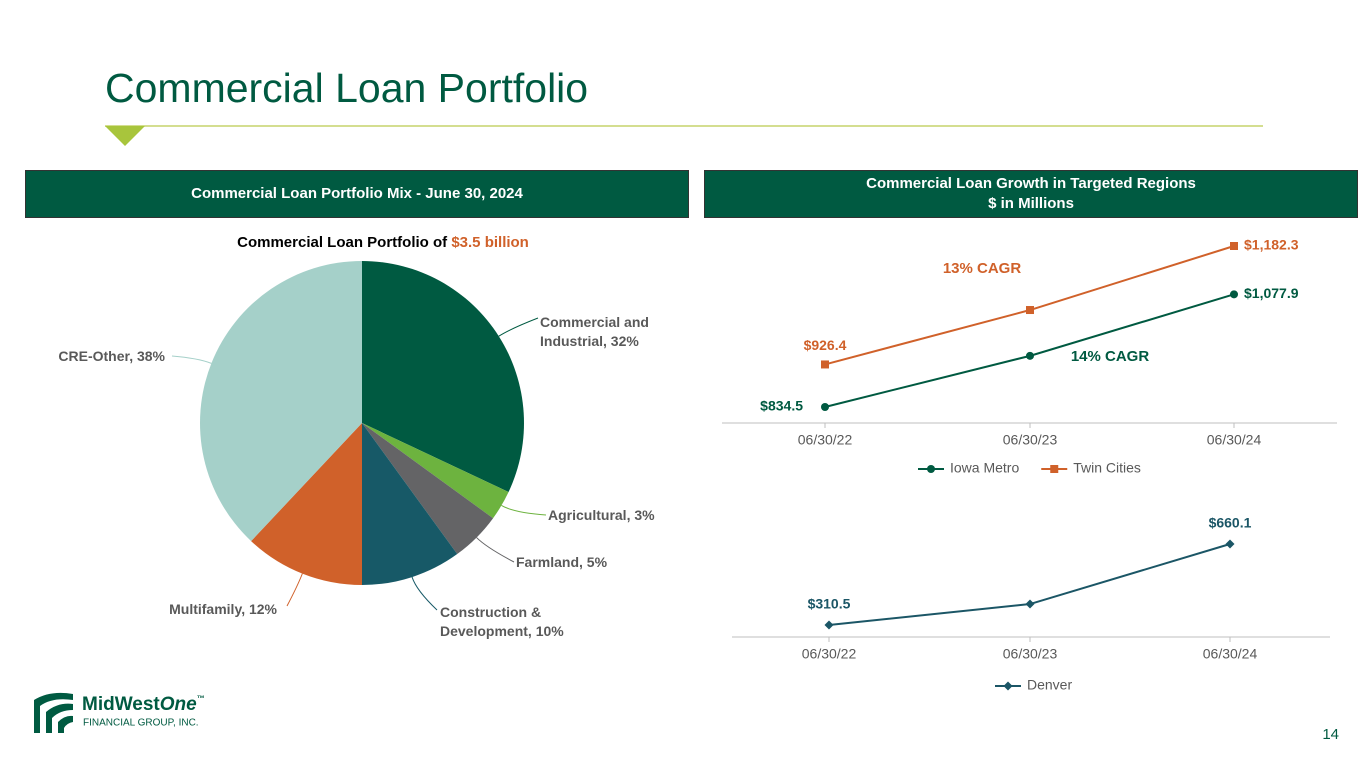 The width and height of the screenshot is (1365, 768). Describe the element at coordinates (223, 609) in the screenshot. I see `pie-label: Multifamily, 12%` at that location.